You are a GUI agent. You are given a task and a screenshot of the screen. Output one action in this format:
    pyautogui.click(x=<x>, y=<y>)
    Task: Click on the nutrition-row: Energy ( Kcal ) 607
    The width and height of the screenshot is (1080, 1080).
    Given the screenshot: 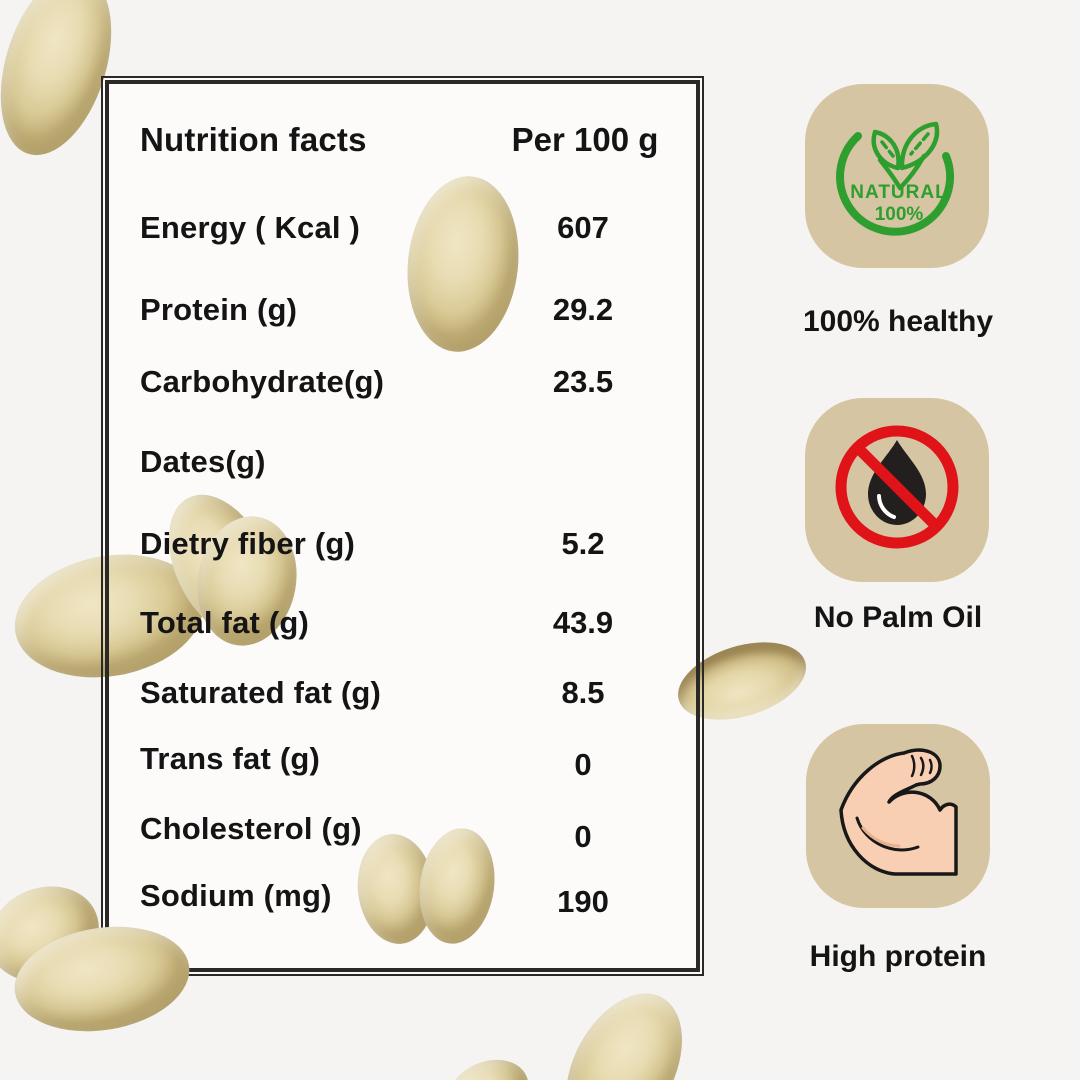 What is the action you would take?
    pyautogui.click(x=415, y=228)
    